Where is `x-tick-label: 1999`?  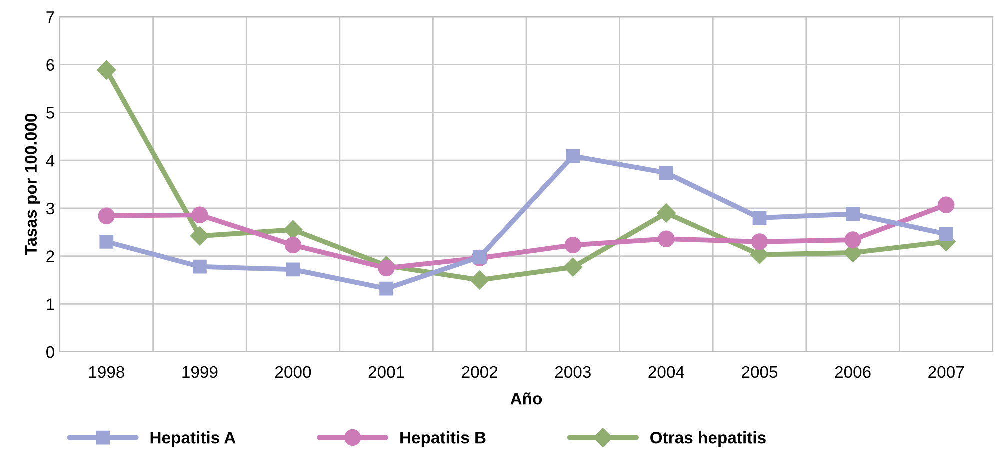
x-tick-label: 1999 is located at coordinates (200, 372).